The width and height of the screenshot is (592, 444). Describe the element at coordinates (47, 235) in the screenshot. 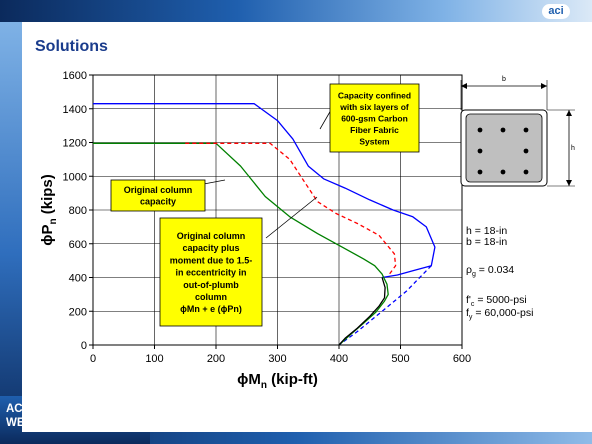

I see `y-axis-label-main: ϕP` at that location.